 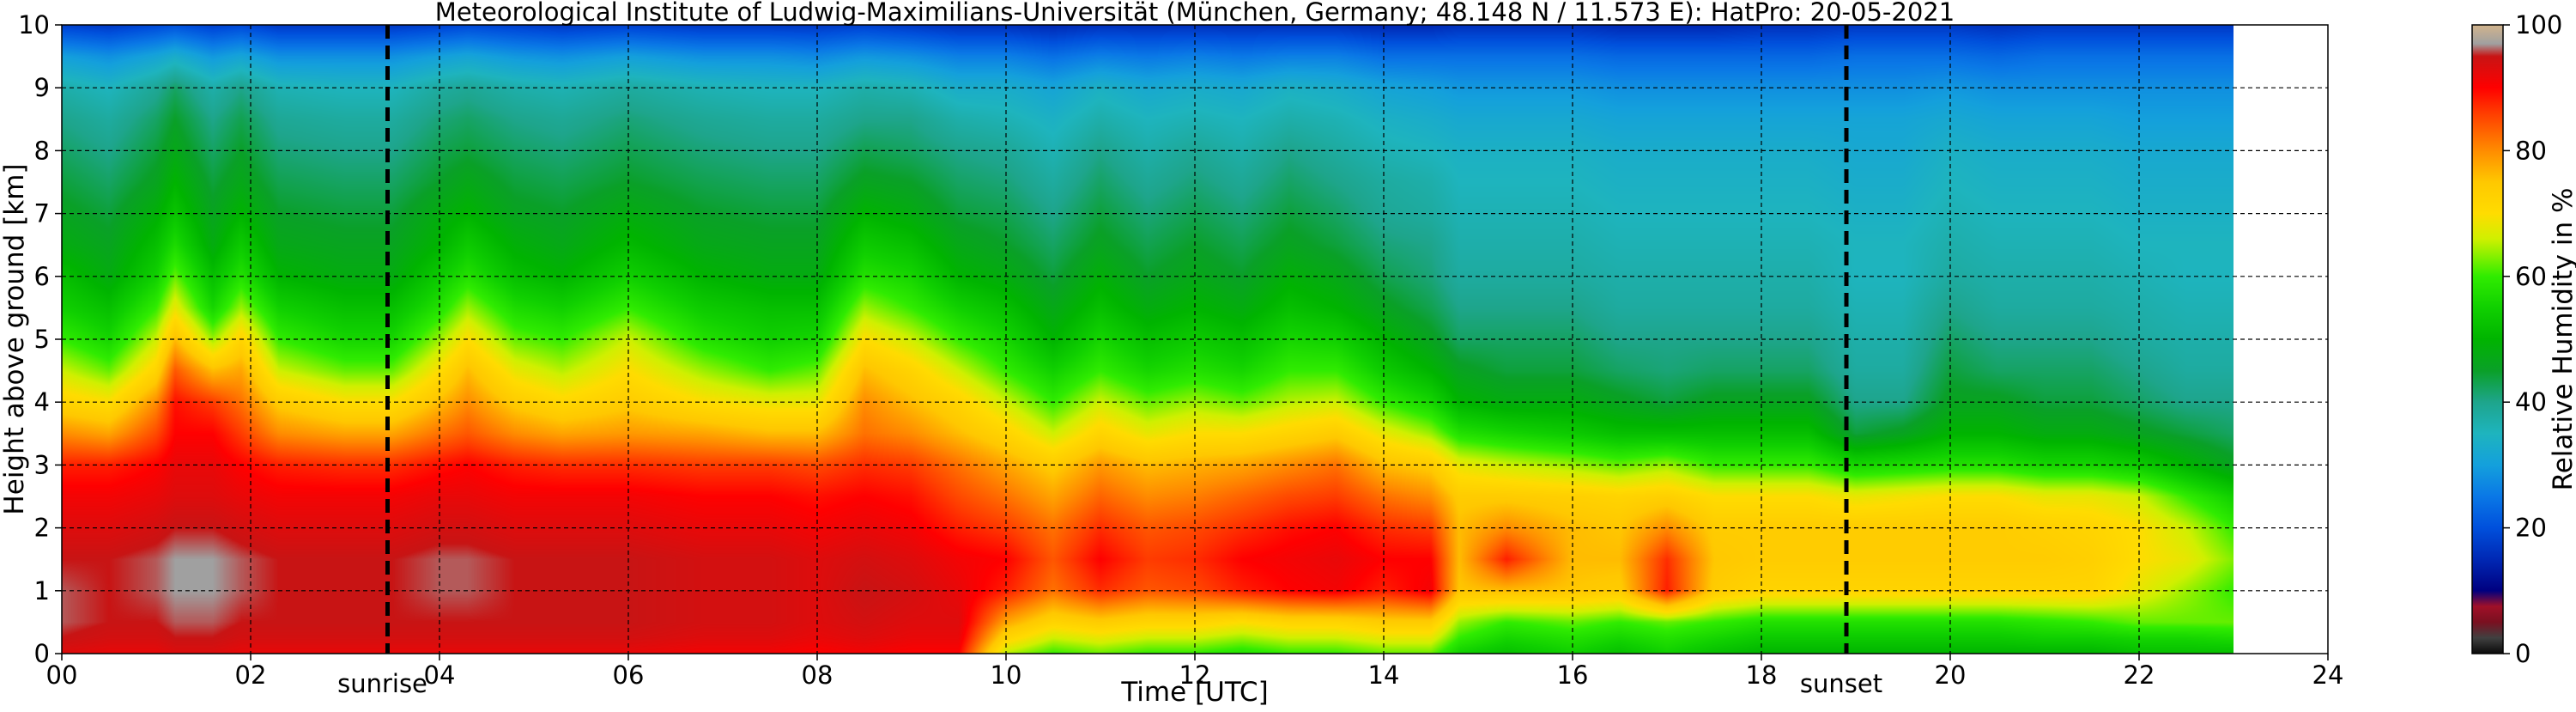 I want to click on y-tick-label: 0, so click(x=42, y=653).